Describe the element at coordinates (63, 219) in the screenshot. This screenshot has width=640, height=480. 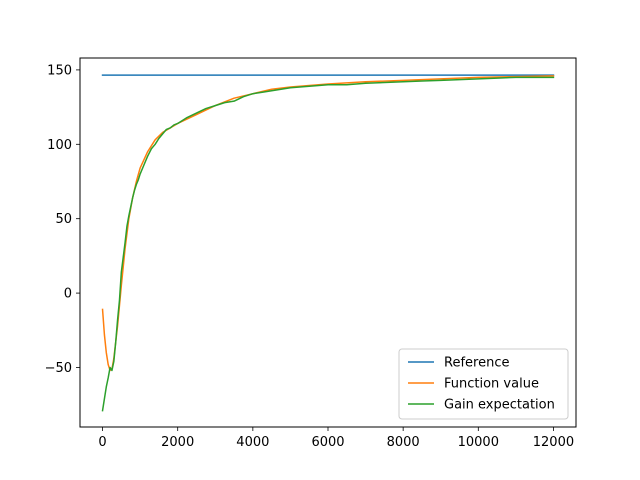
I see `y-tick-label: 50` at that location.